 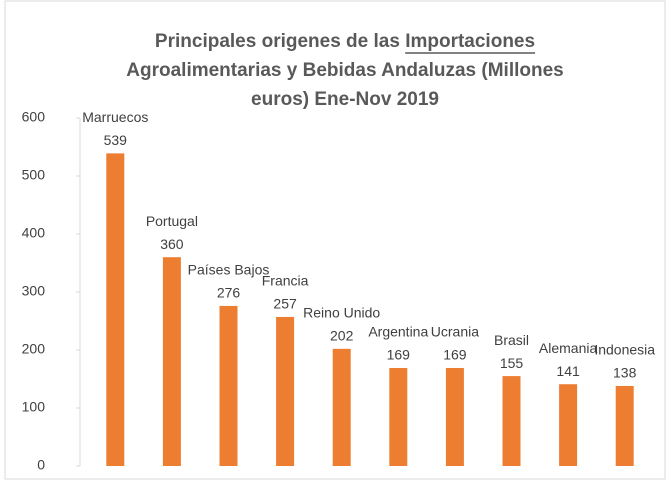 I want to click on category-label: Francia, so click(x=285, y=281).